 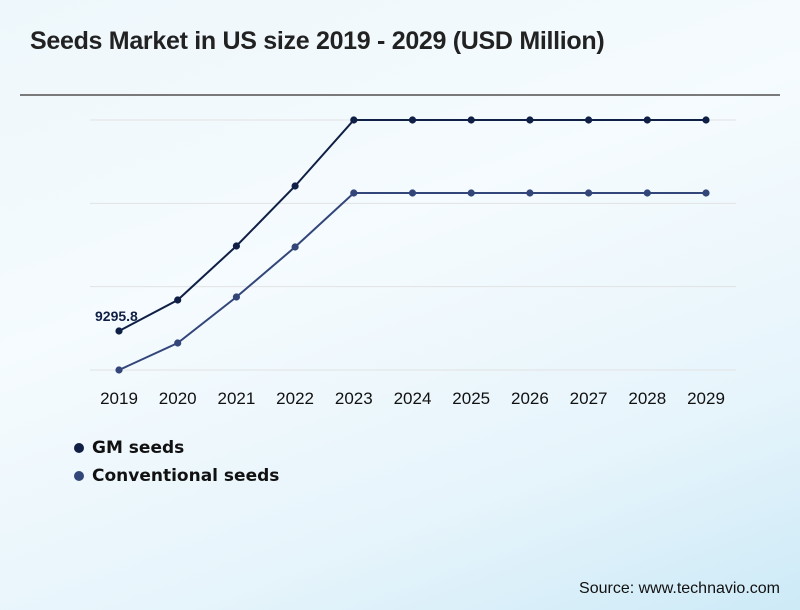 I want to click on x-tick-label: 2024, so click(x=413, y=398).